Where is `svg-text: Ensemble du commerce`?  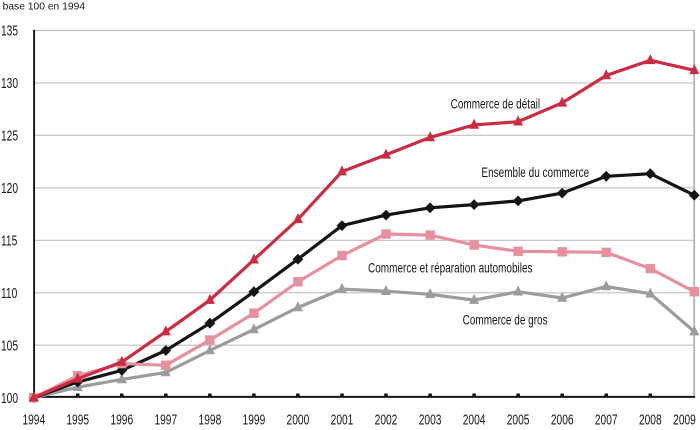
svg-text: Ensemble du commerce is located at coordinates (535, 172).